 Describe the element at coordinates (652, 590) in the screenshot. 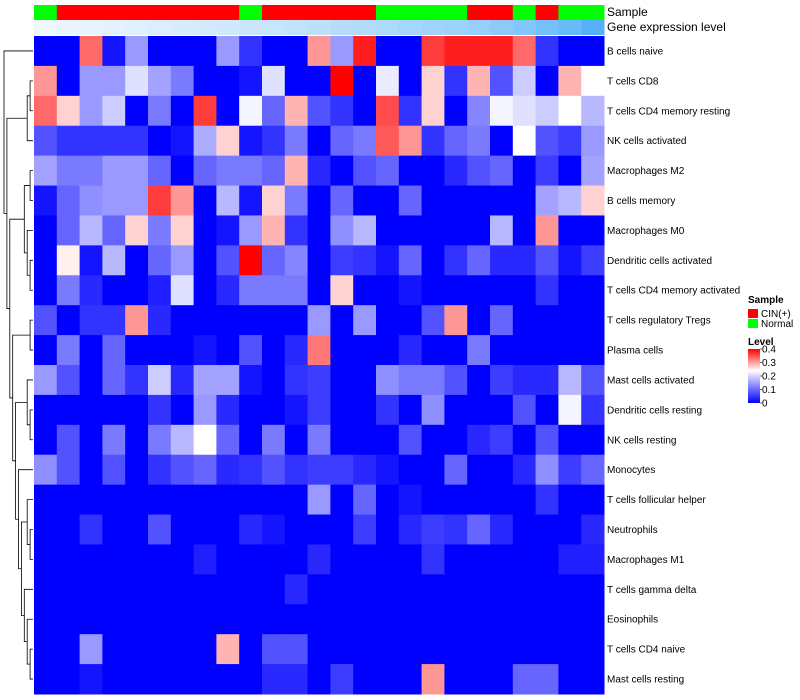

I see `row-label: T cells gamma delta` at that location.